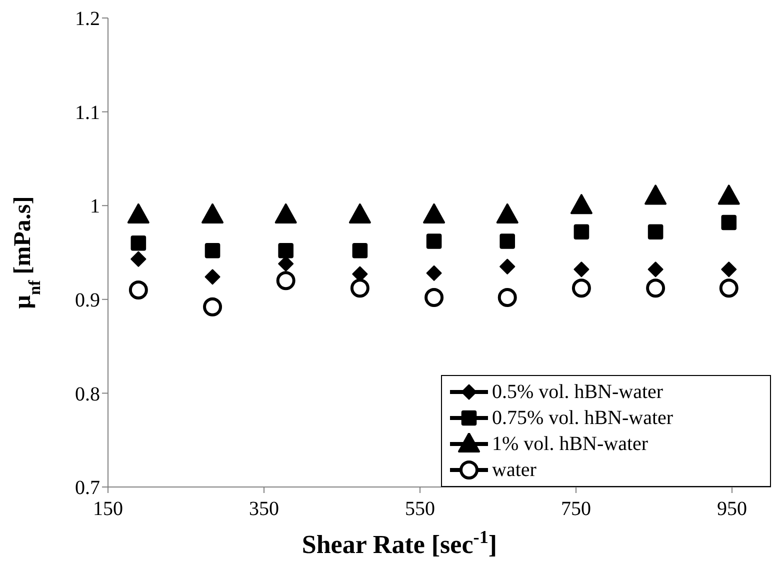 This screenshot has width=779, height=575. Describe the element at coordinates (420, 509) in the screenshot. I see `x-tick-label: 550` at that location.